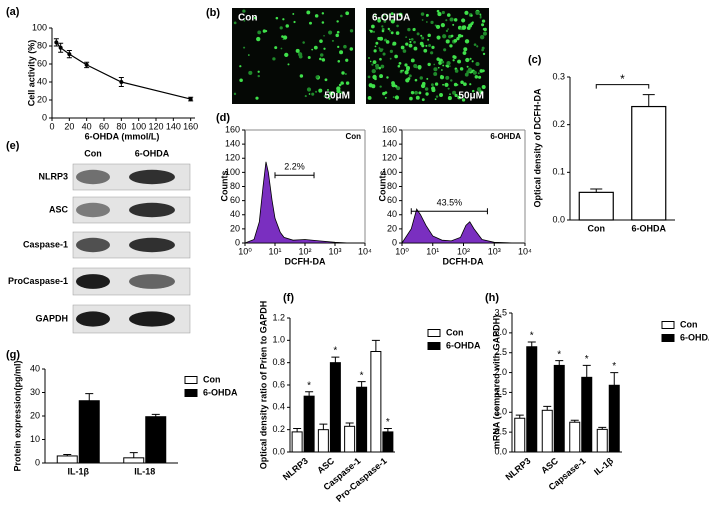 This screenshot has height=511, width=709. Describe the element at coordinates (549, 465) in the screenshot. I see `x-tick-label: ASC` at that location.